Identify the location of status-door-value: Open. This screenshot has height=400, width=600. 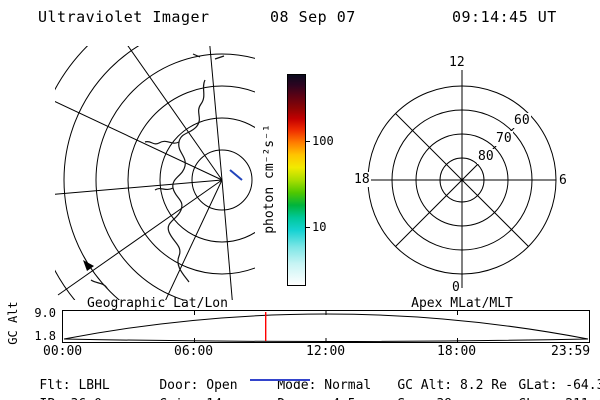
(222, 385).